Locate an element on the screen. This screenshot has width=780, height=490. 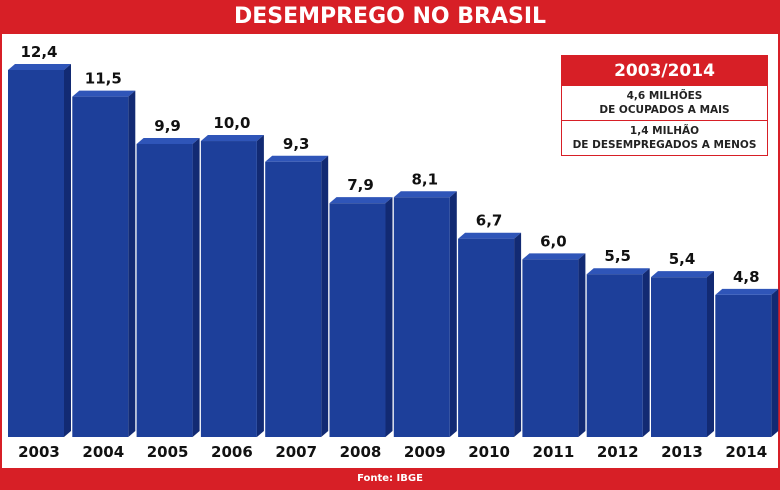
data-label: 5,4 is located at coordinates (682, 259).